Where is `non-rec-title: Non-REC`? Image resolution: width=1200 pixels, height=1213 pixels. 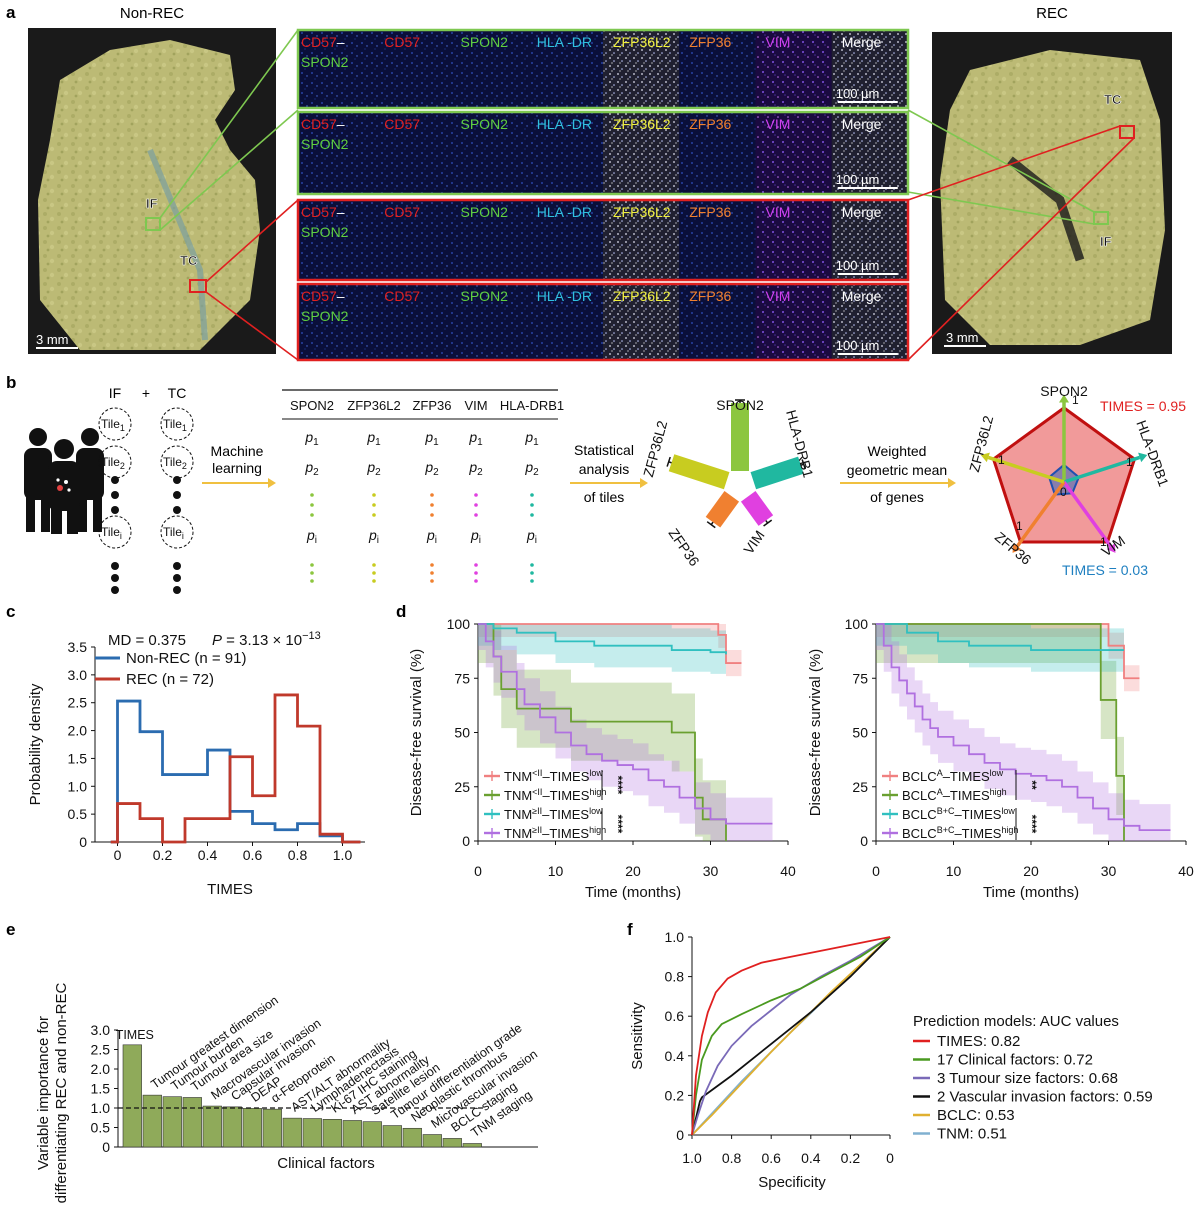 non-rec-title: Non-REC is located at coordinates (152, 13).